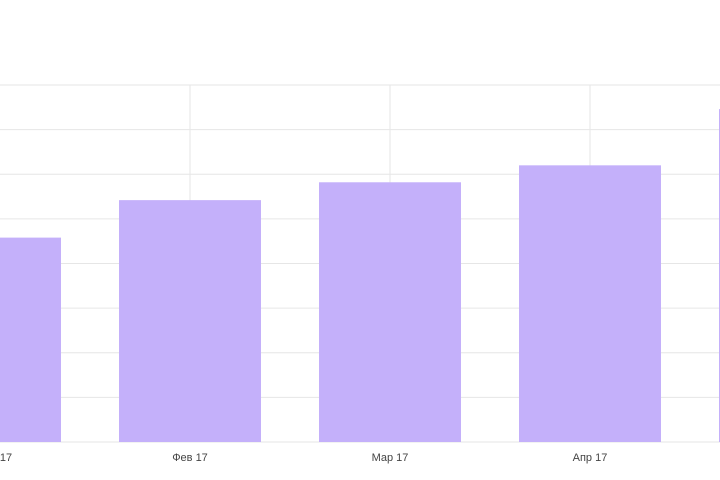 This screenshot has height=480, width=720. I want to click on x-tick-label: Мар 17, so click(390, 458).